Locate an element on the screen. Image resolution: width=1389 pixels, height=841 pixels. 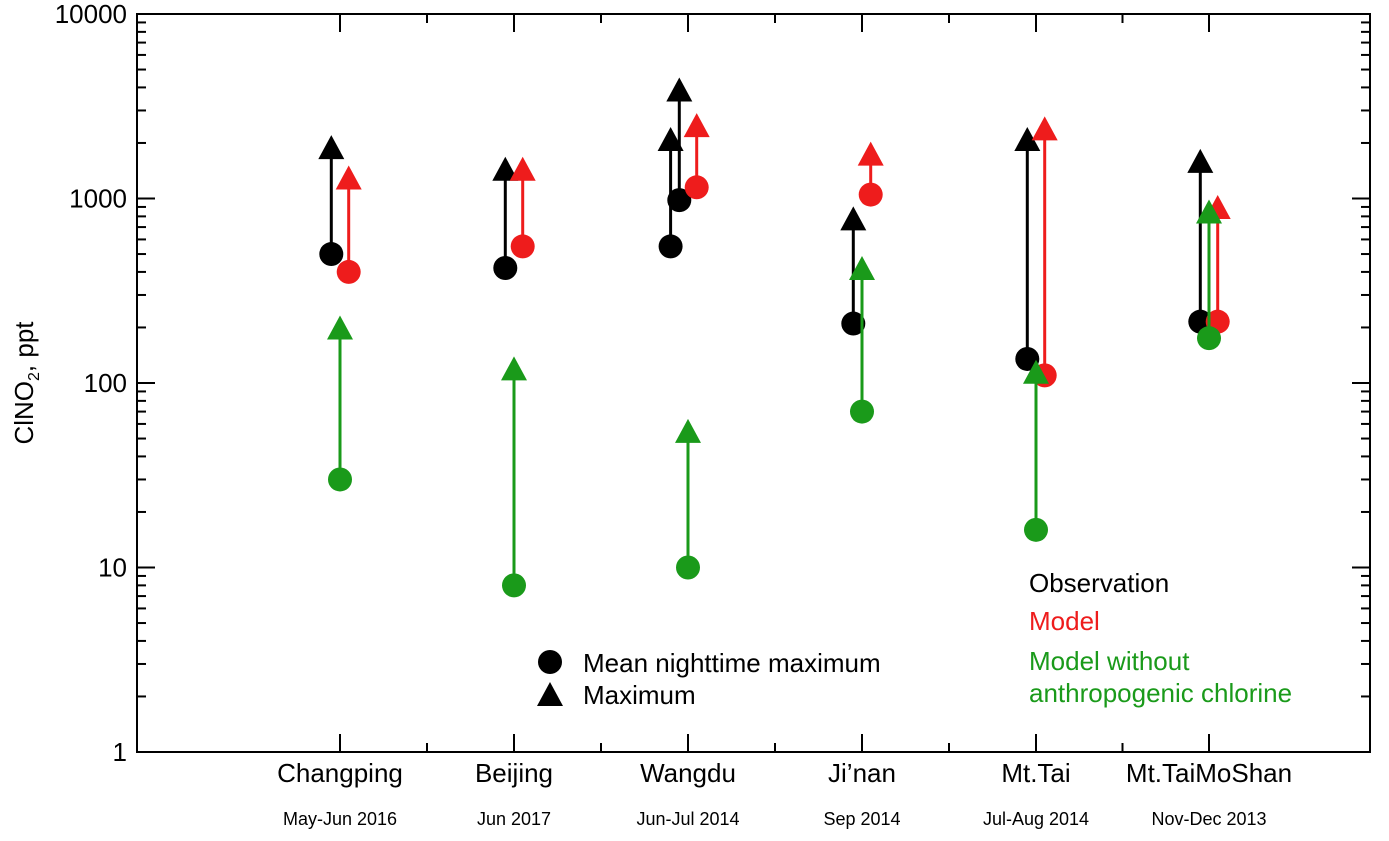
y-tick-label: 10000 is located at coordinates (91, 14).